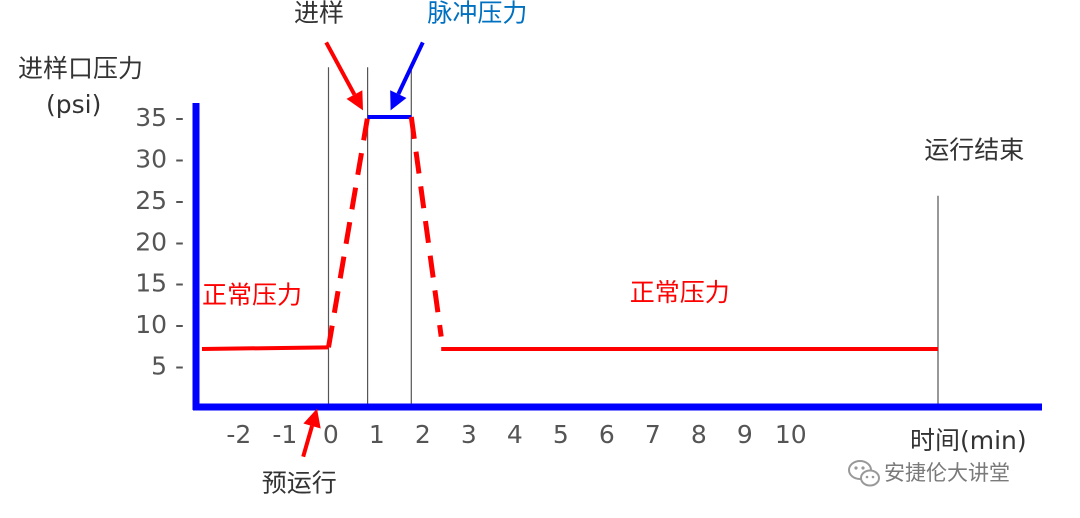 The width and height of the screenshot is (1080, 518). Describe the element at coordinates (252, 294) in the screenshot. I see `annotation-0: 正常压力` at that location.